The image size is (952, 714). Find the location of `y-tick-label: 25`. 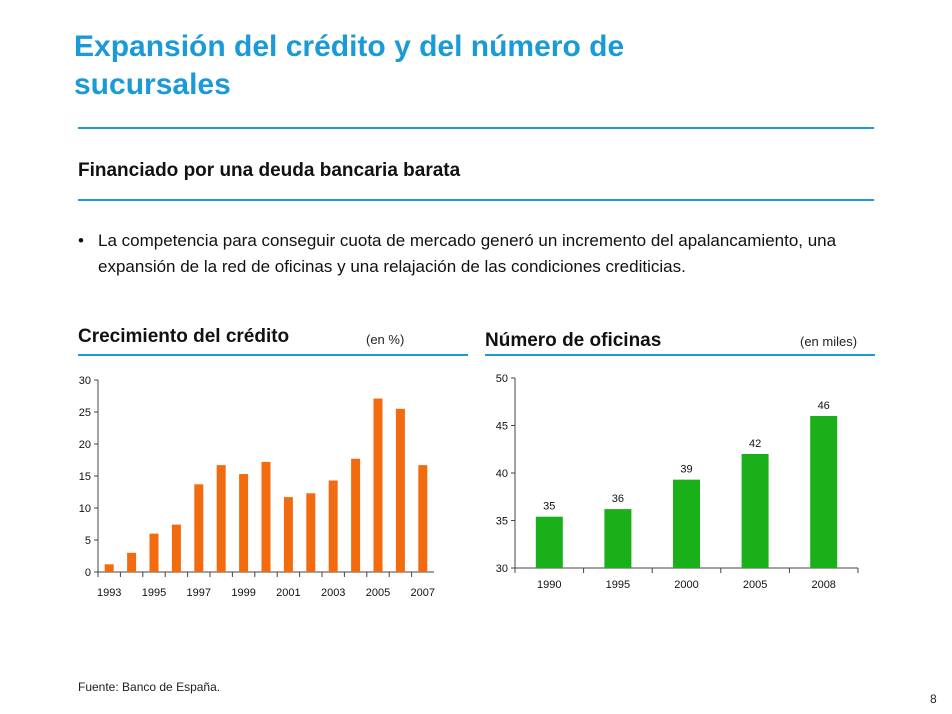

y-tick-label: 25 is located at coordinates (85, 413).